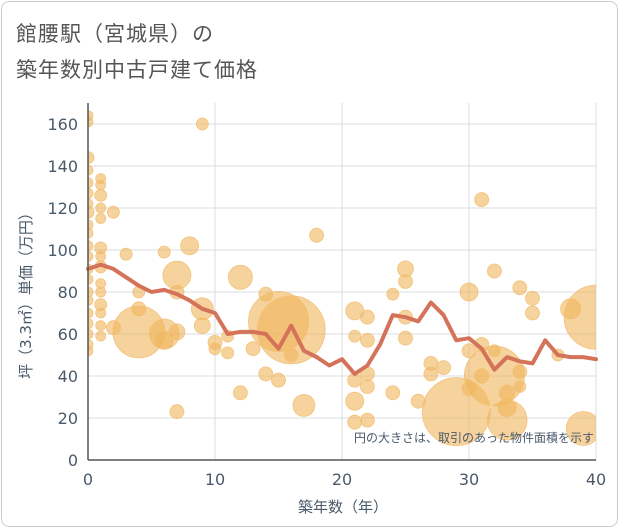 This screenshot has width=621, height=530. What do you see at coordinates (62, 250) in the screenshot?
I see `y-tick-label: 100` at bounding box center [62, 250].